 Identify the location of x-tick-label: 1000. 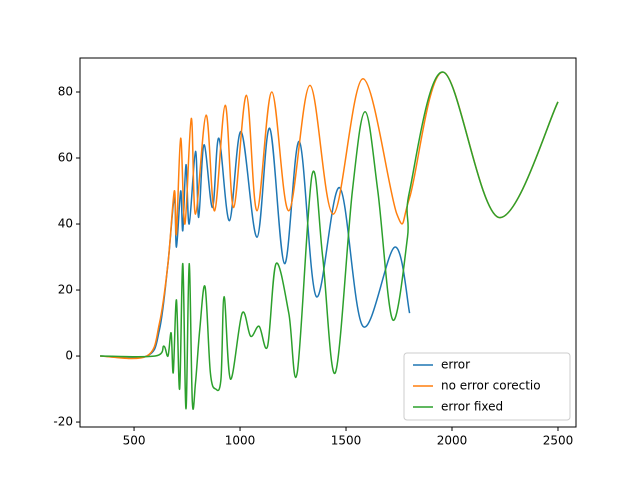
(240, 441).